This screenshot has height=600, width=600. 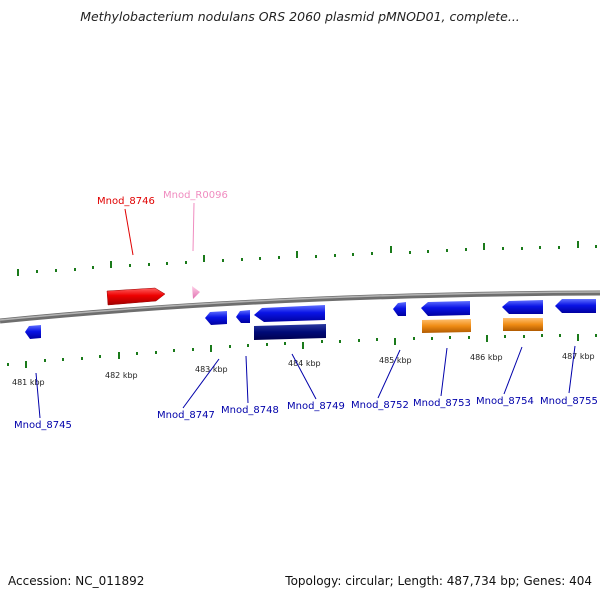 What do you see at coordinates (195, 195) in the screenshot?
I see `gene-label-mnod-r0096: Mnod_R0096` at bounding box center [195, 195].